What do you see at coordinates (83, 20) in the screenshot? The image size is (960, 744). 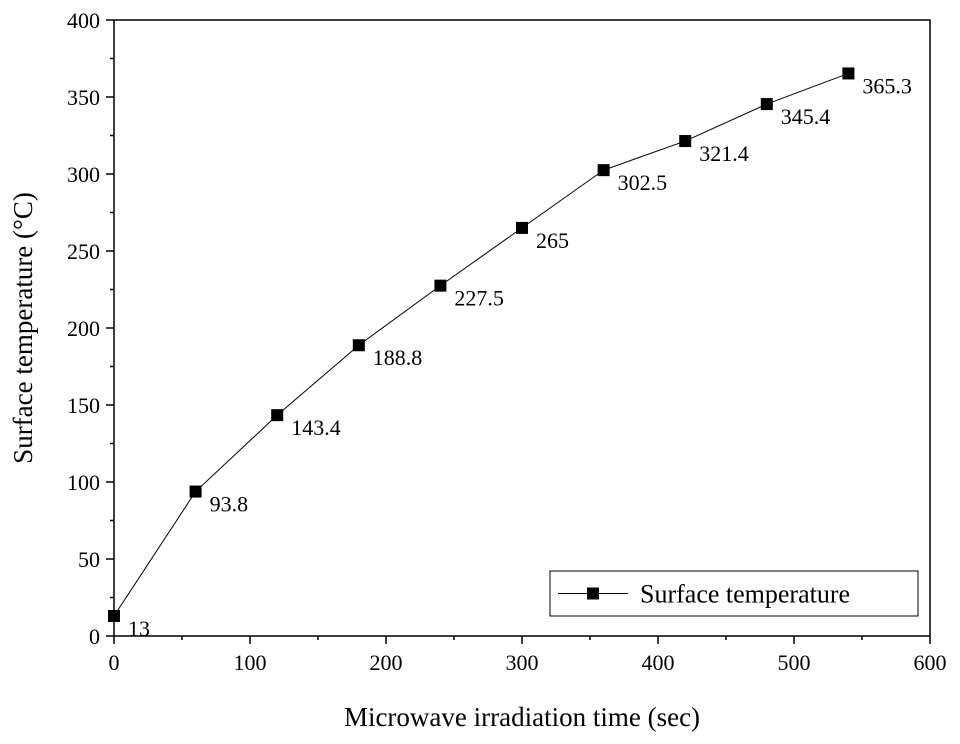 I see `y-tick-label: 400` at bounding box center [83, 20].